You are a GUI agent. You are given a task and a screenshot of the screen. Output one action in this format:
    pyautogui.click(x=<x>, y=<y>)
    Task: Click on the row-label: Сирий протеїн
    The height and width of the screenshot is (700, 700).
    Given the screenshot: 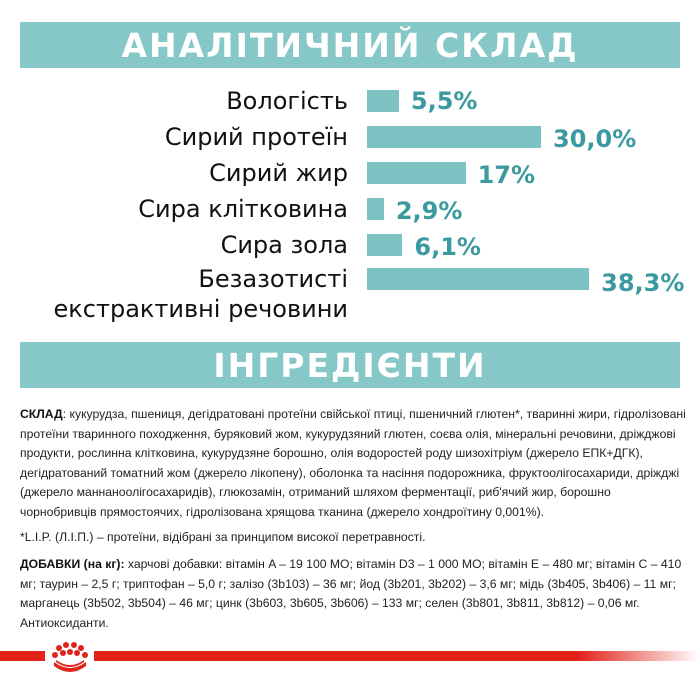 What is the action you would take?
    pyautogui.click(x=256, y=137)
    